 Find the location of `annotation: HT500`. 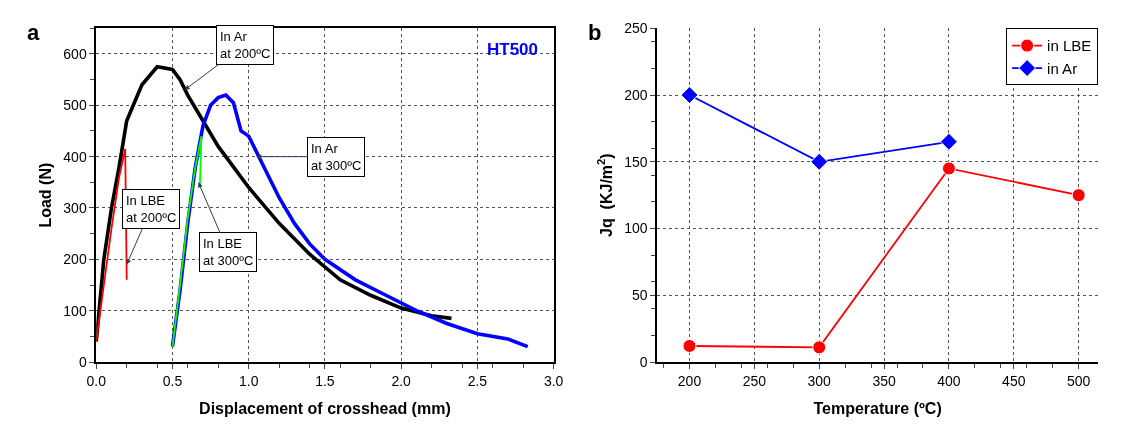

annotation: HT500 is located at coordinates (513, 49).